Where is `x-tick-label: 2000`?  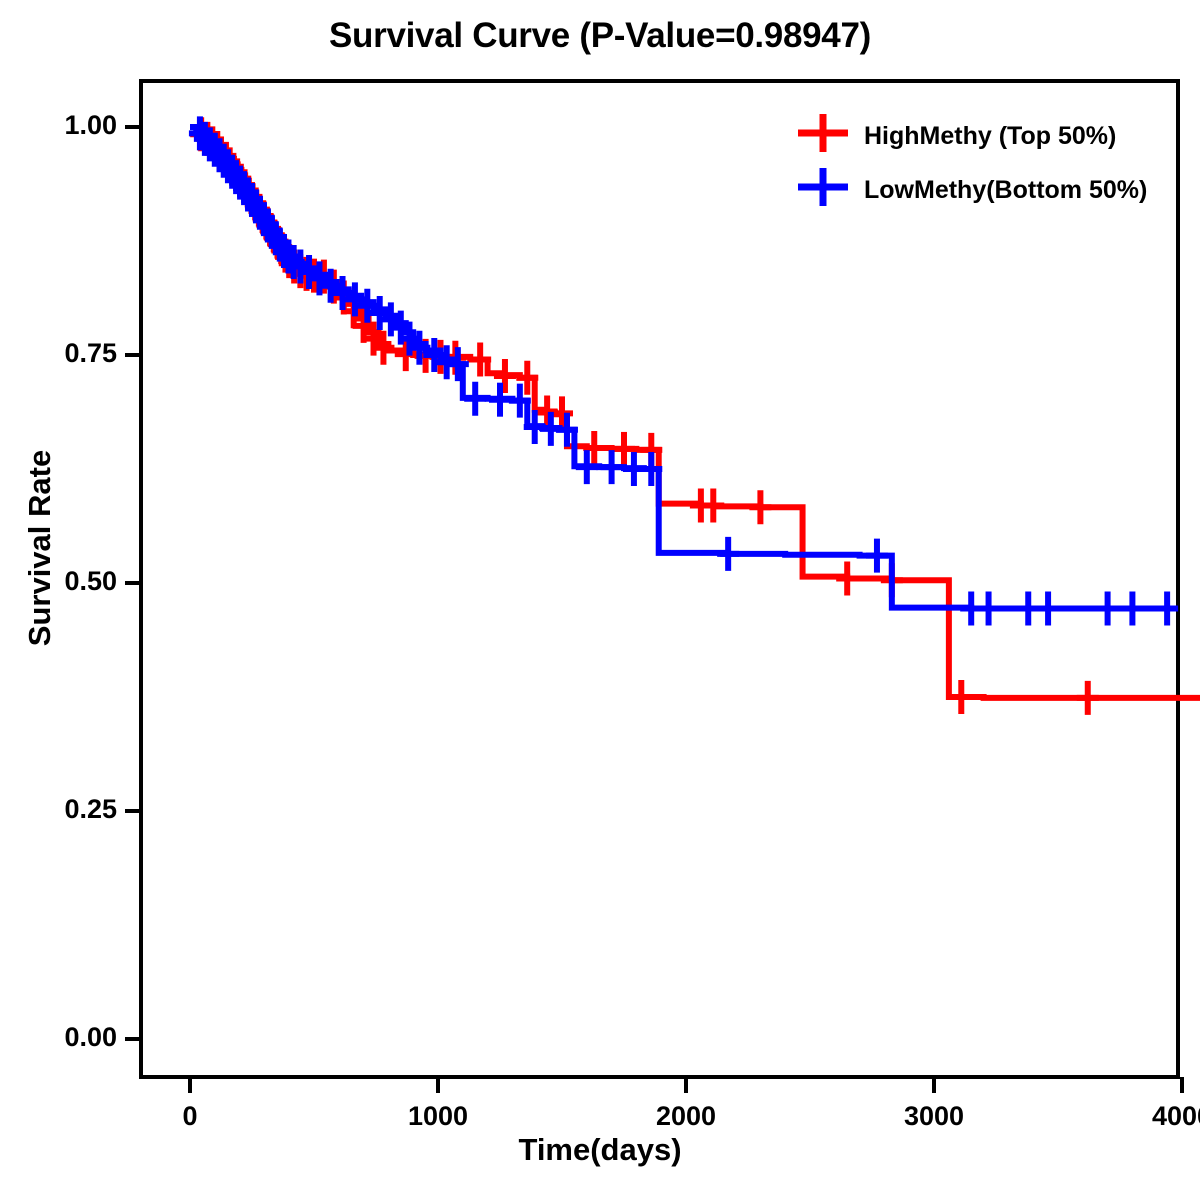 x-tick-label: 2000 is located at coordinates (686, 1116).